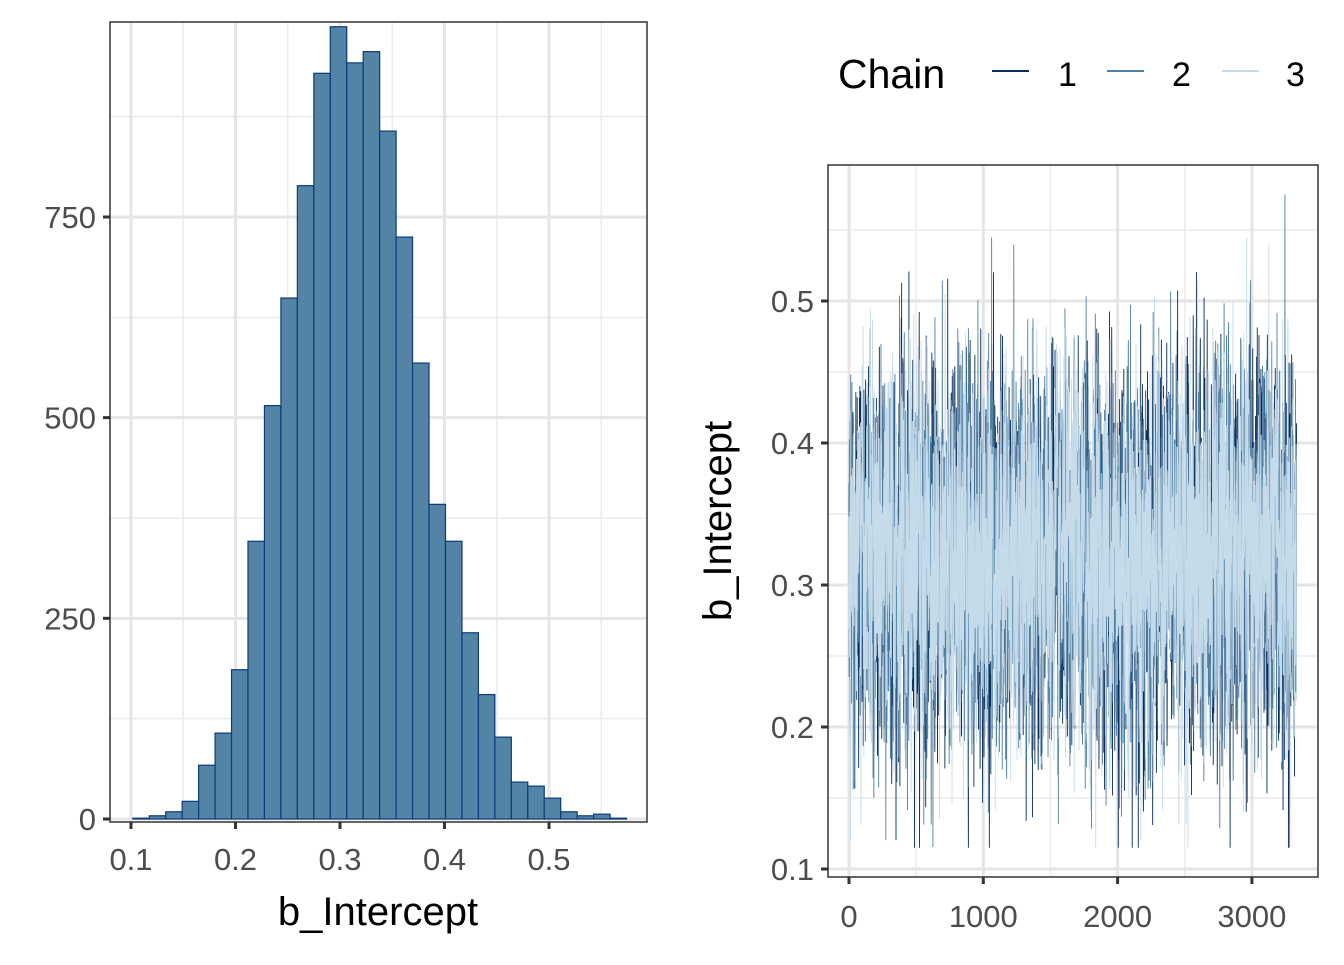  What do you see at coordinates (792, 869) in the screenshot?
I see `y-tick-label: 0.1` at bounding box center [792, 869].